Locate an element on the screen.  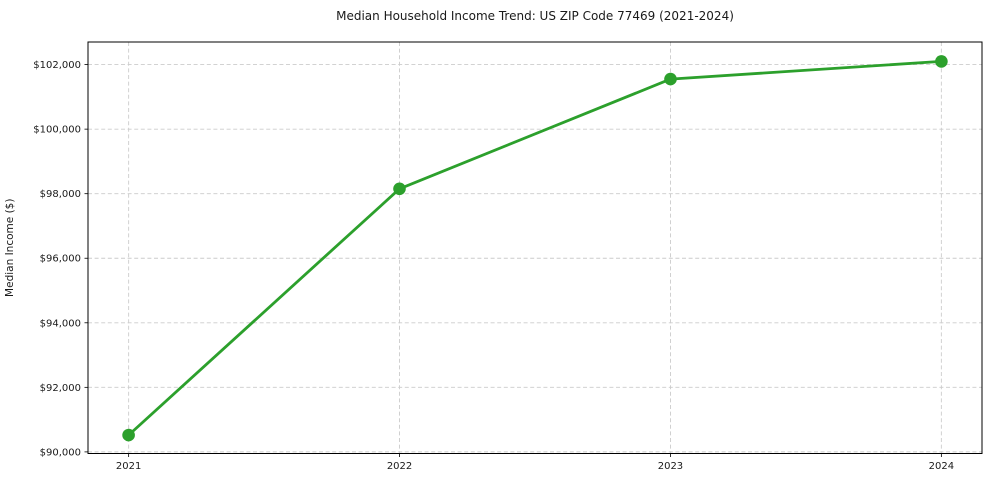
x-tick-label: 2024 is located at coordinates (941, 466).